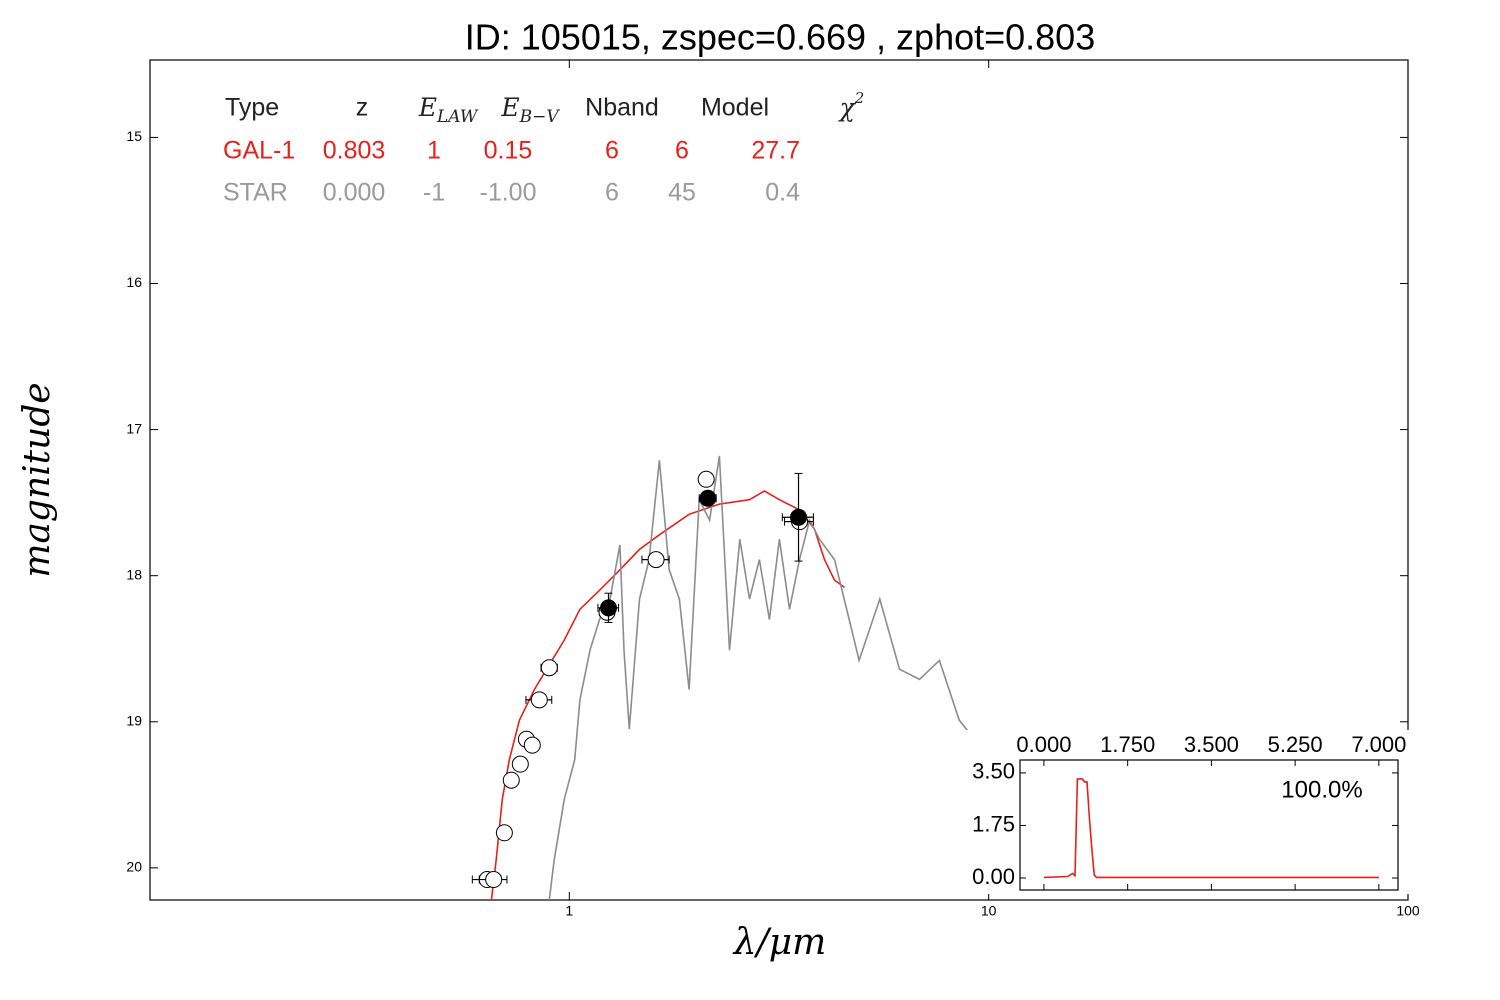 This screenshot has height=1000, width=1500. What do you see at coordinates (508, 151) in the screenshot?
I see `table-cell: 0.15` at bounding box center [508, 151].